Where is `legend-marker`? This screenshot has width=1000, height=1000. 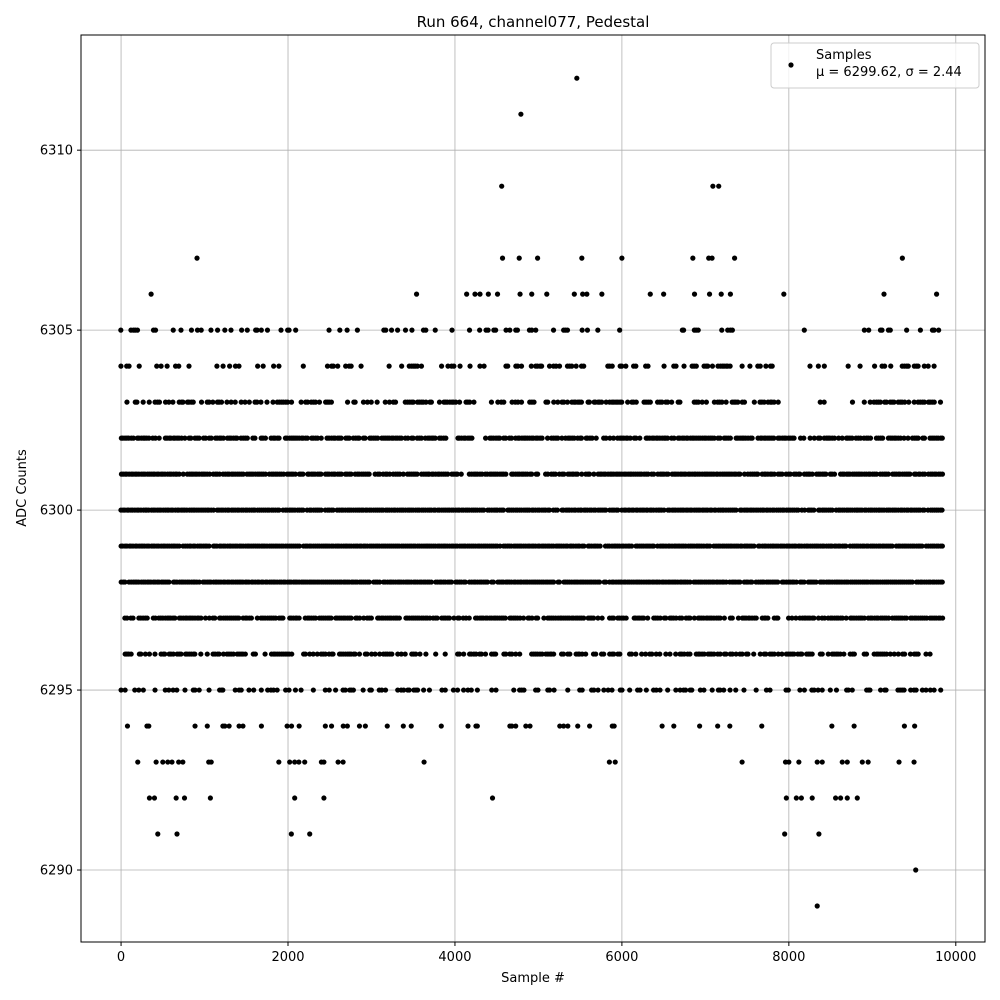
legend-marker is located at coordinates (791, 65).